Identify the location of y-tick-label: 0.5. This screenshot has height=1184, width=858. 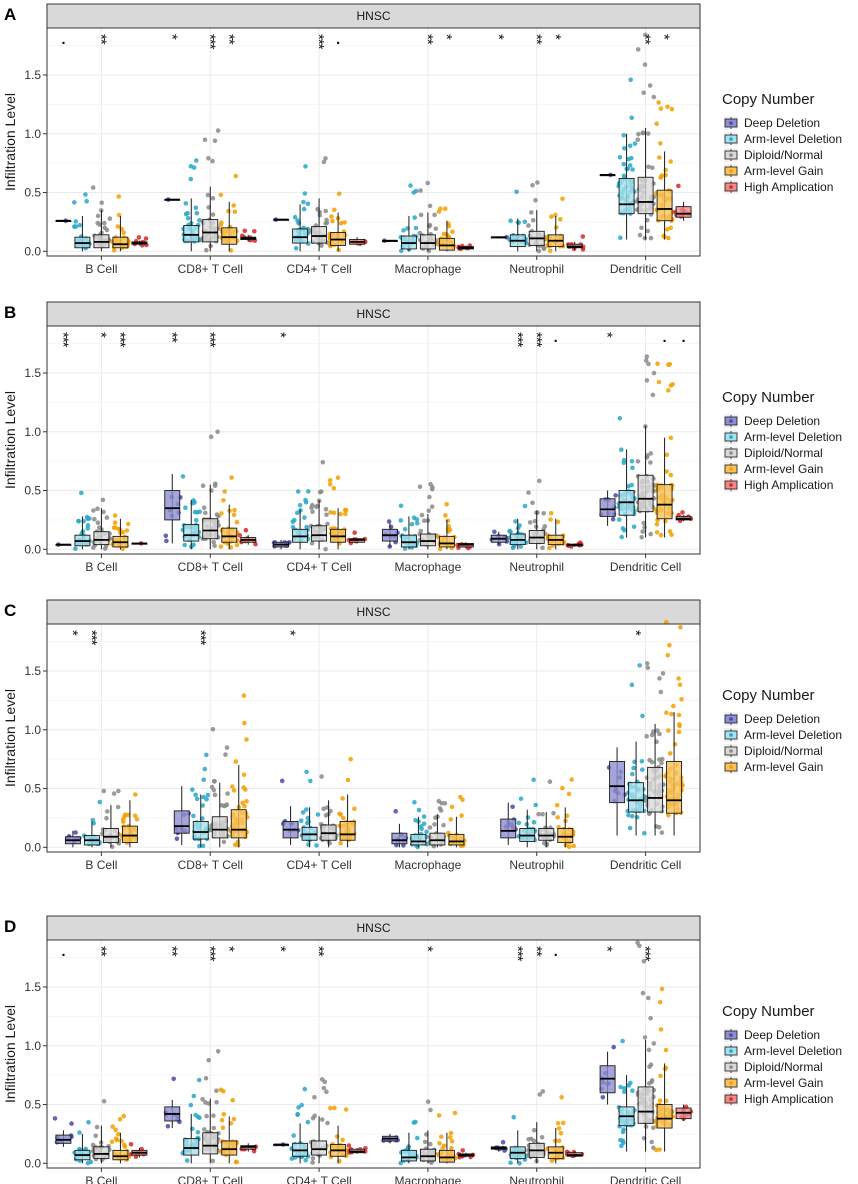
(32, 1105).